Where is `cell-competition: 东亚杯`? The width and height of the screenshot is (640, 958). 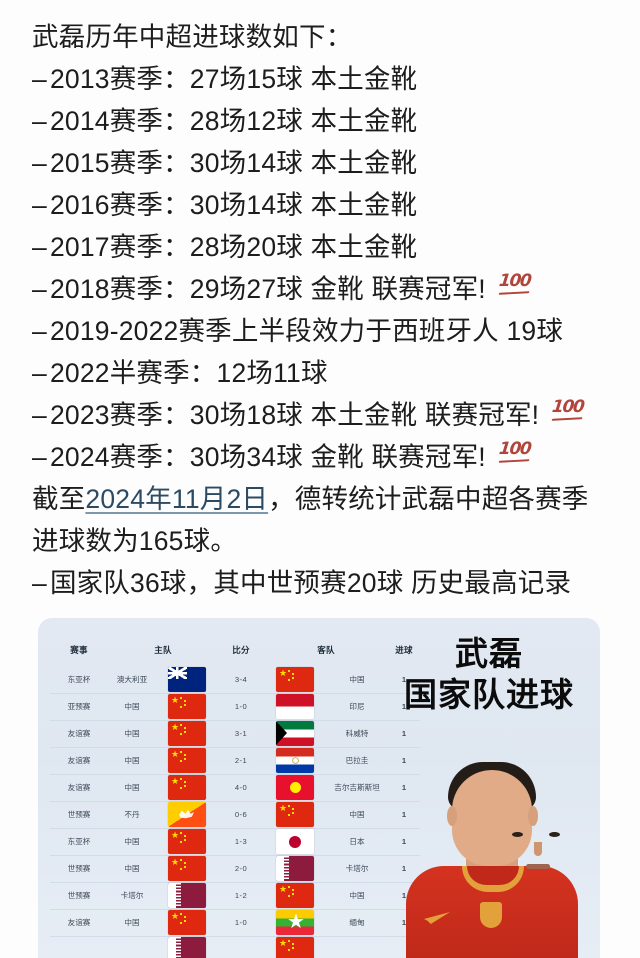 cell-competition: 东亚杯 is located at coordinates (79, 680).